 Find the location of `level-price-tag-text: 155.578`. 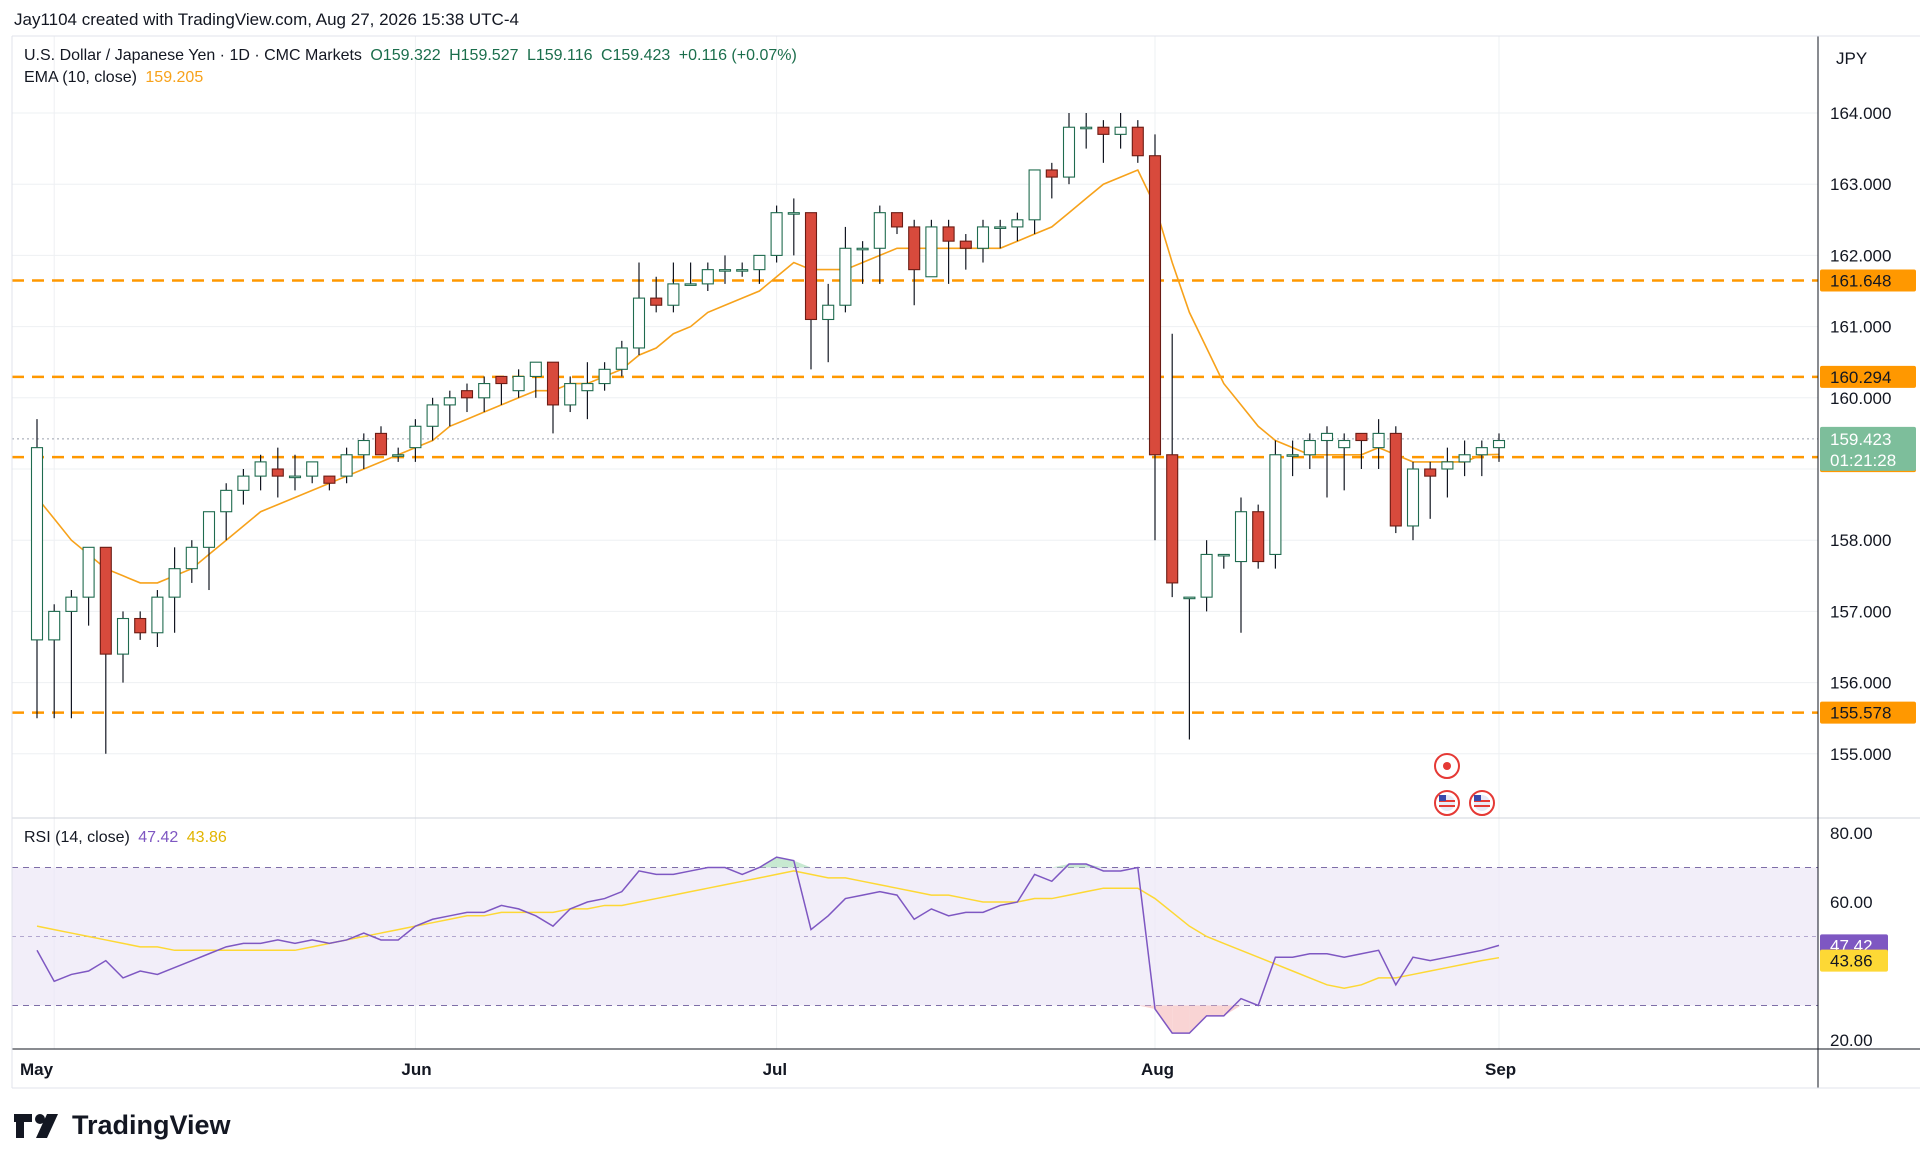

level-price-tag-text: 155.578 is located at coordinates (1860, 713).